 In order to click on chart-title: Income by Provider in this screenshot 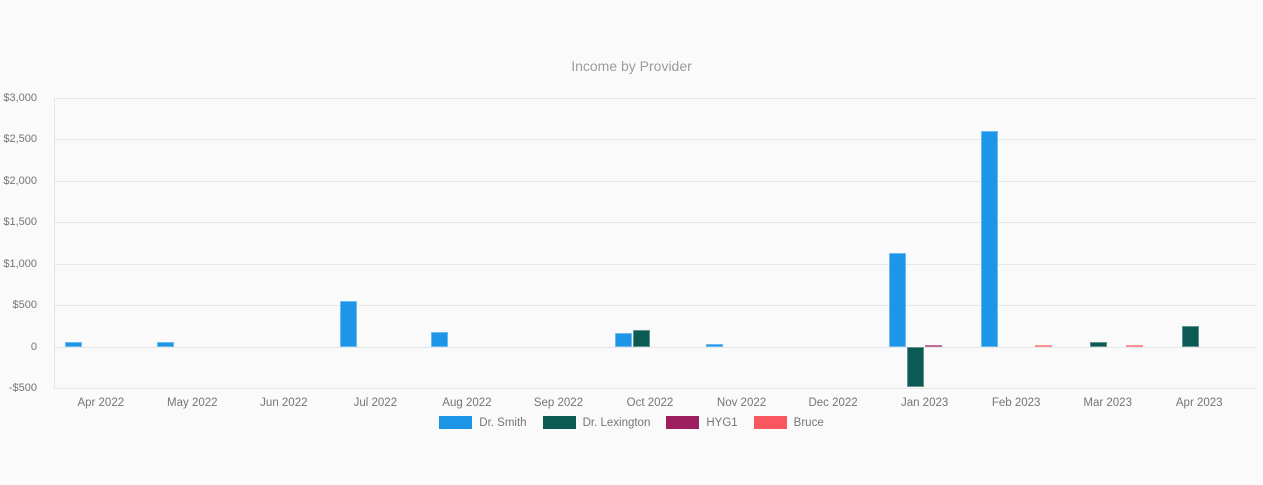, I will do `click(631, 66)`.